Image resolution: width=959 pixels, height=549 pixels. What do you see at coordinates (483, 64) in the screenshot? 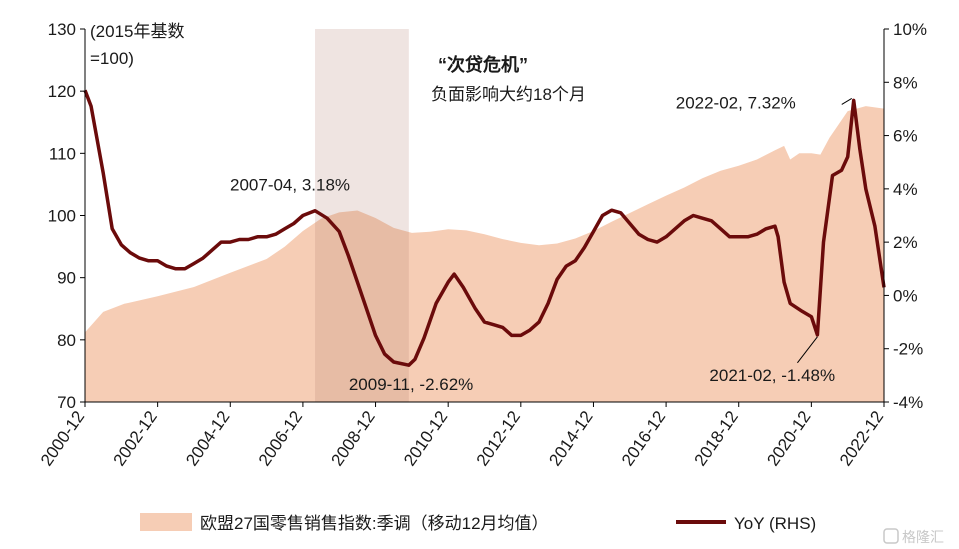
I see `crisis-label-title: “次贷危机”` at bounding box center [483, 64].